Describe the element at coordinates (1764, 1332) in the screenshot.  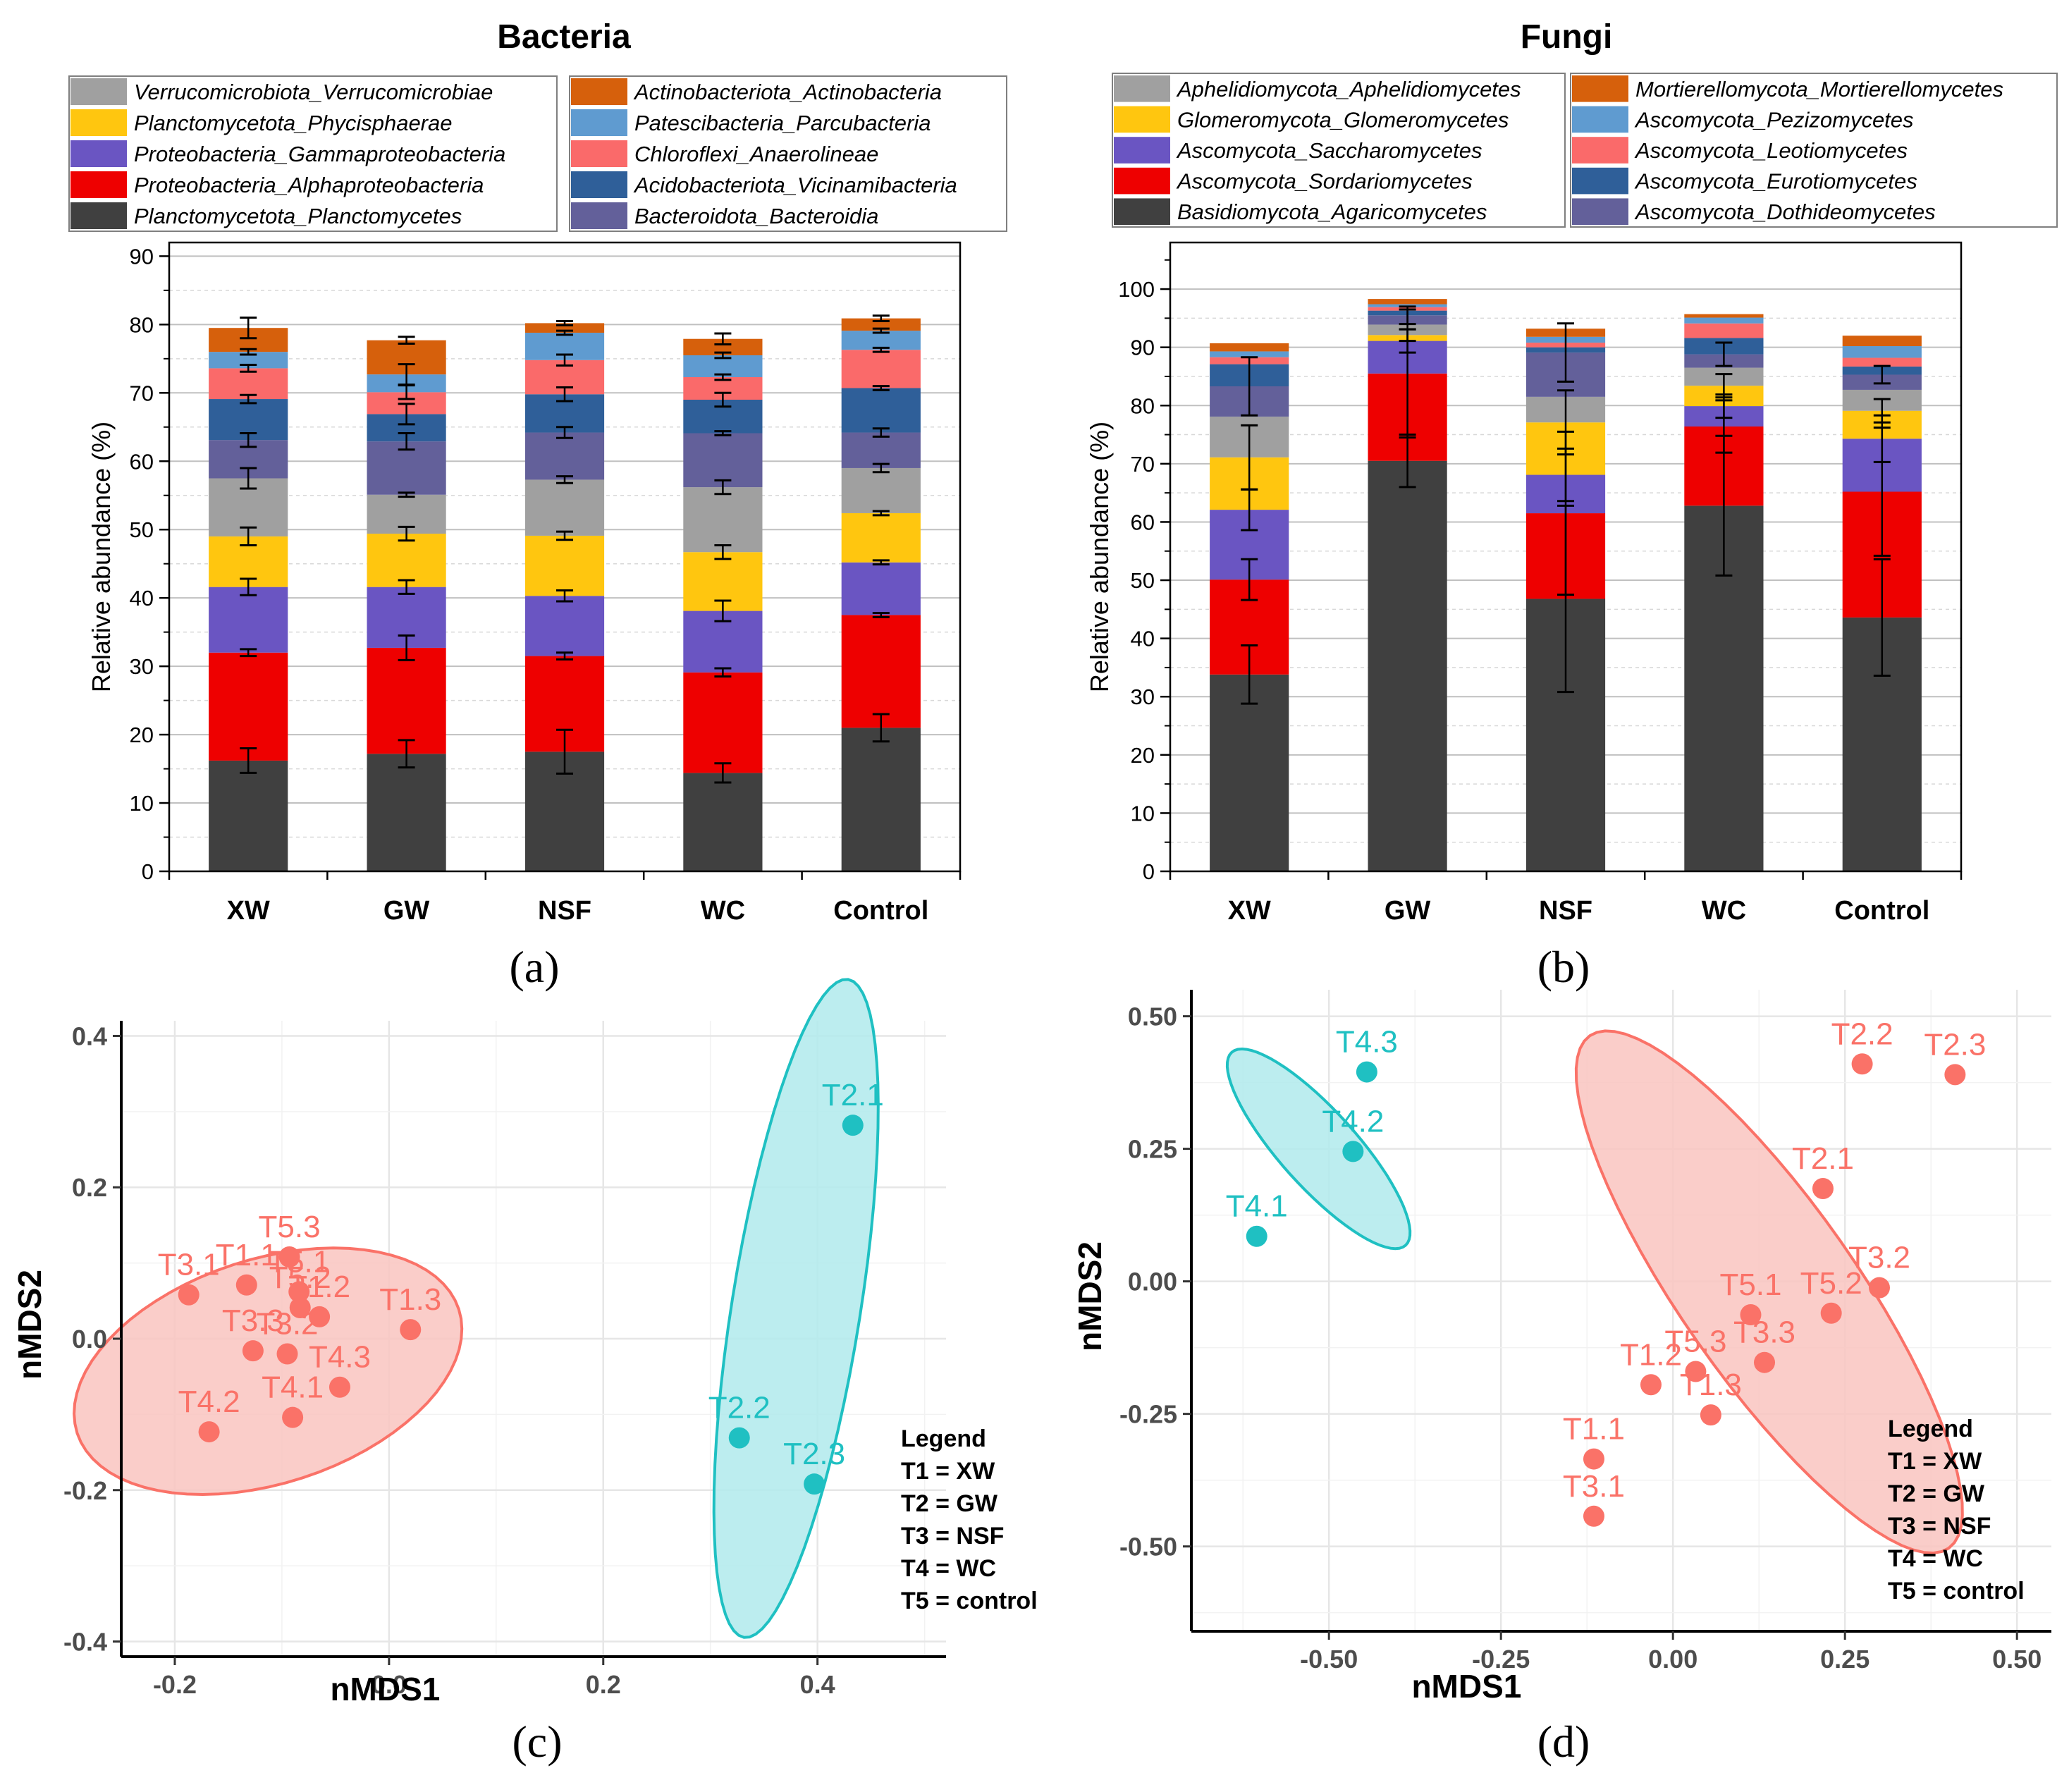
I see `point-label: T3.3` at that location.